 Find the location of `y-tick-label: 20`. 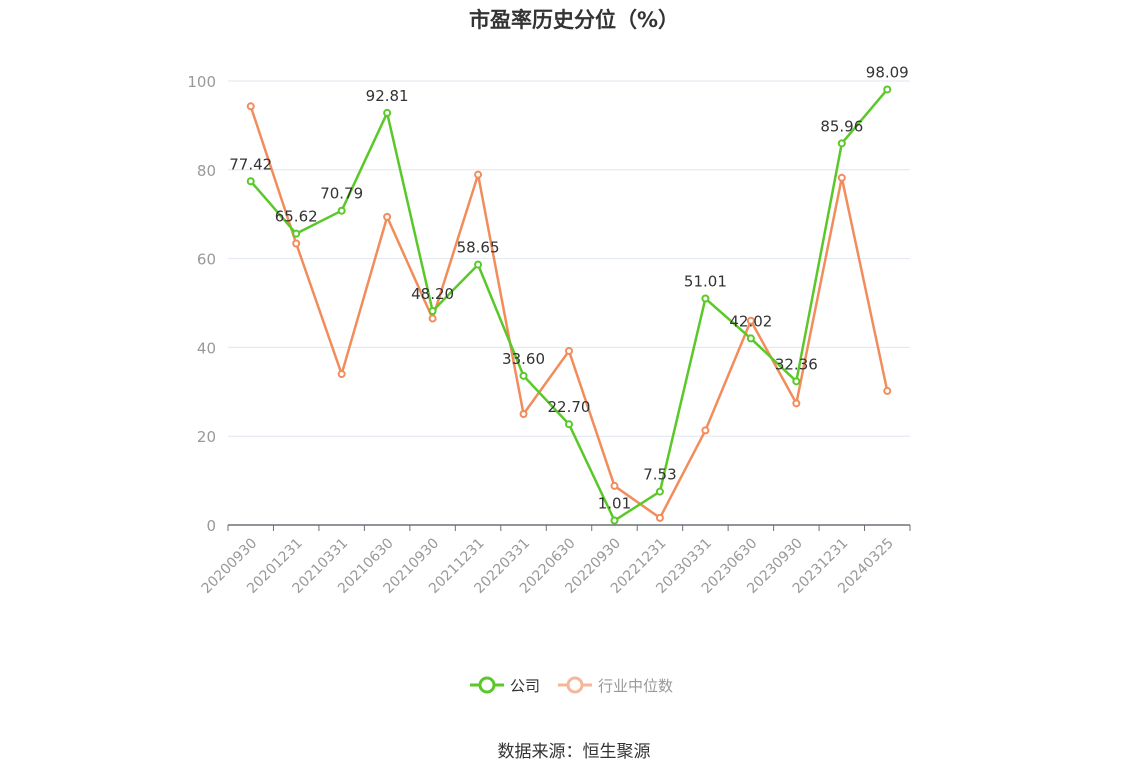

y-tick-label: 20 is located at coordinates (206, 437).